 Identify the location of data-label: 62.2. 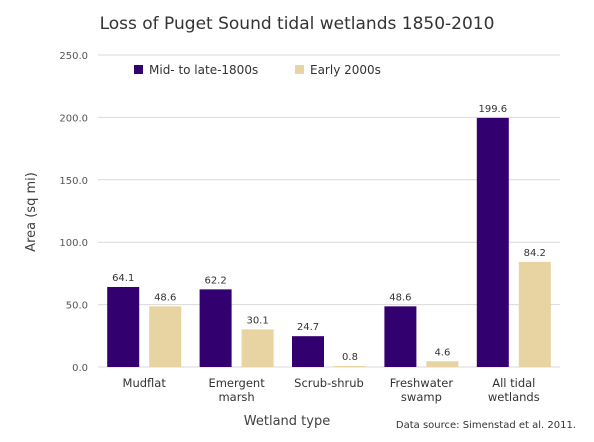
(215, 280).